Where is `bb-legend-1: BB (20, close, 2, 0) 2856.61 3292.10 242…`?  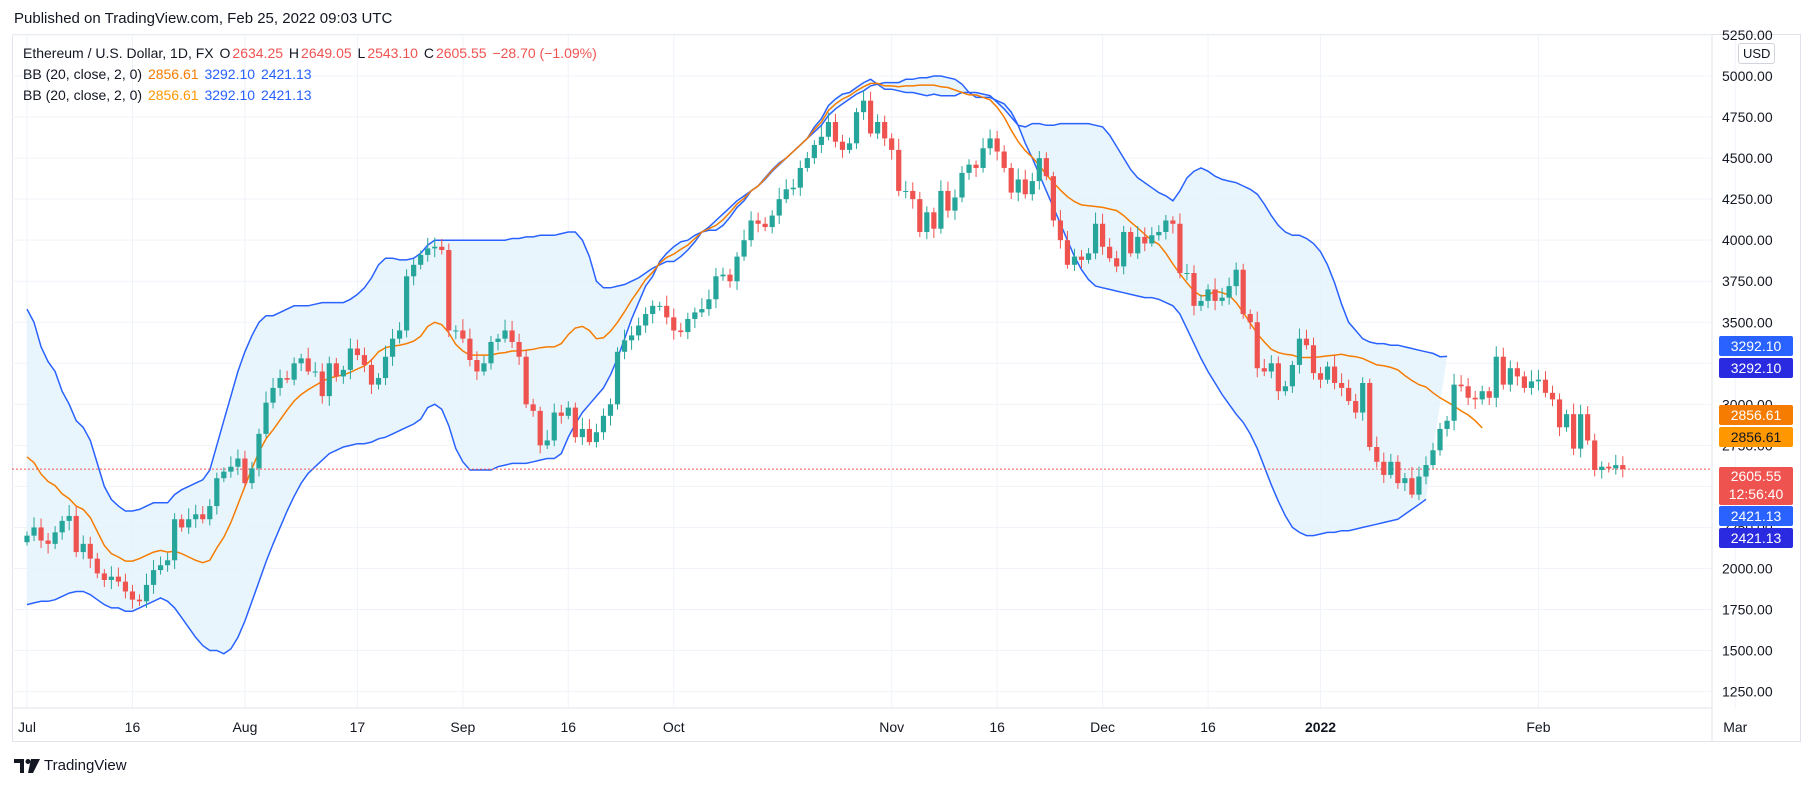
bb-legend-1: BB (20, close, 2, 0) 2856.61 3292.10 242… is located at coordinates (168, 74).